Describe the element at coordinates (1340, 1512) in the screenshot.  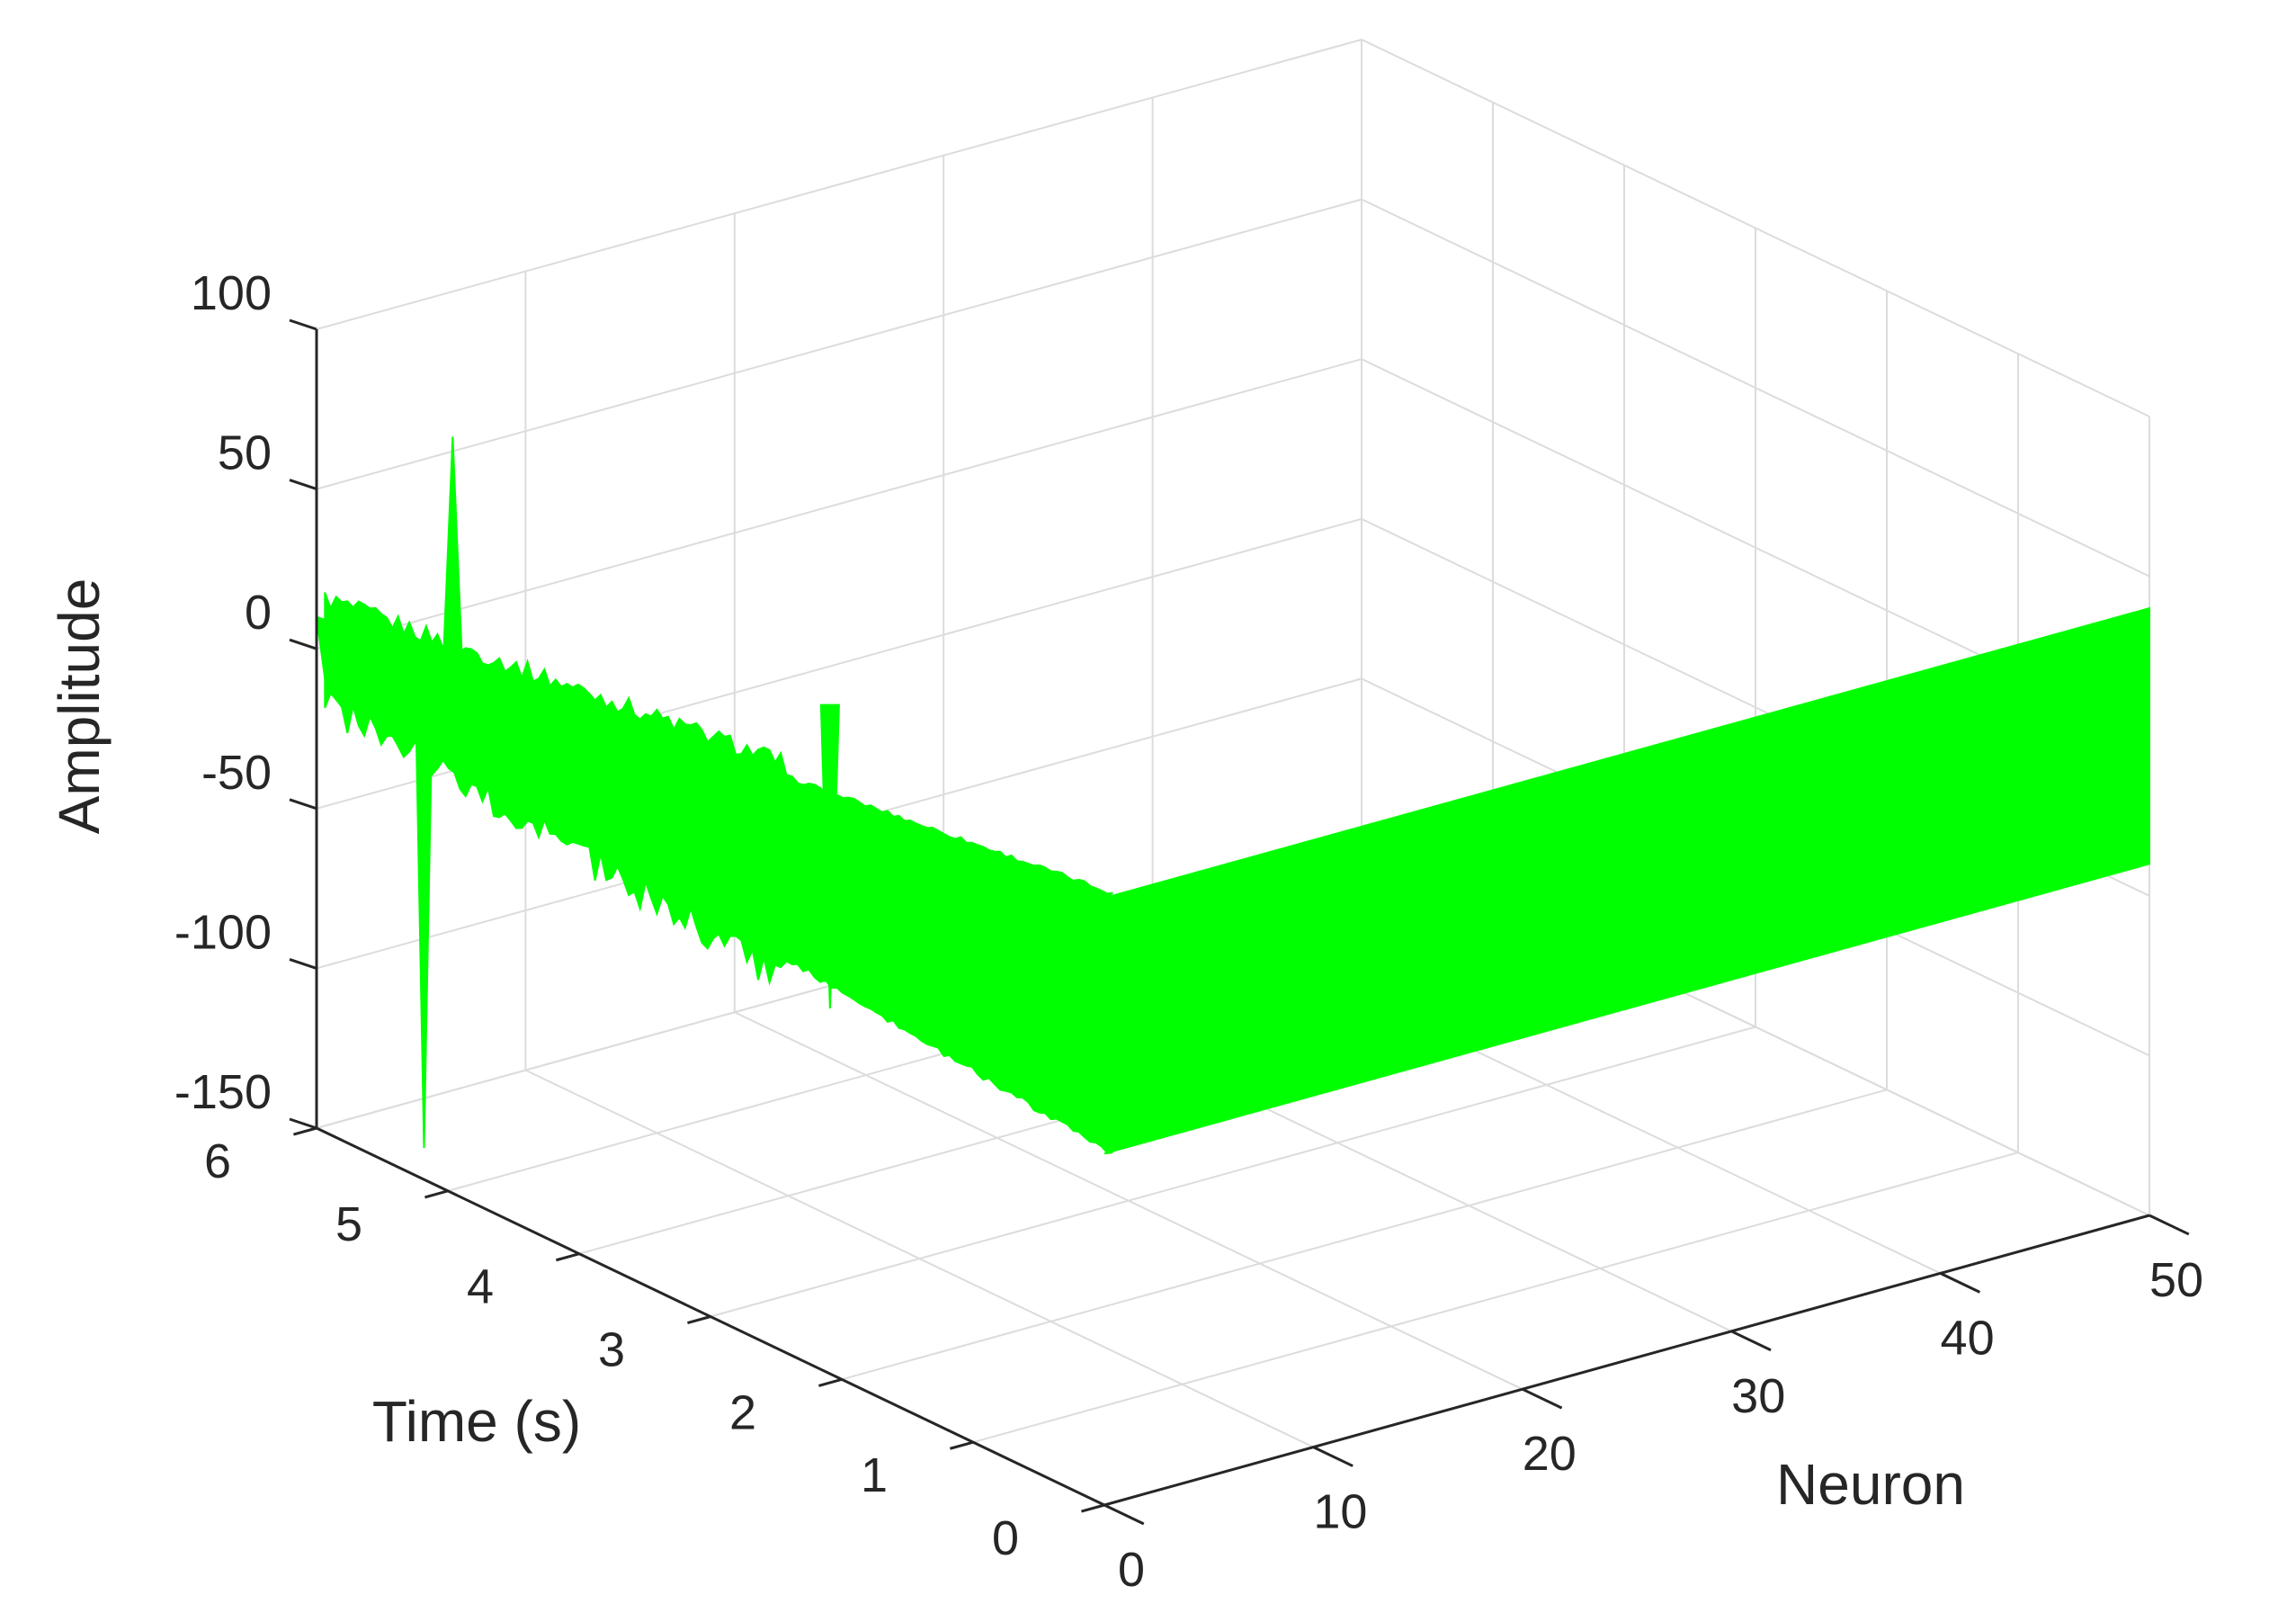
I see `x-tick-label: 10` at that location.